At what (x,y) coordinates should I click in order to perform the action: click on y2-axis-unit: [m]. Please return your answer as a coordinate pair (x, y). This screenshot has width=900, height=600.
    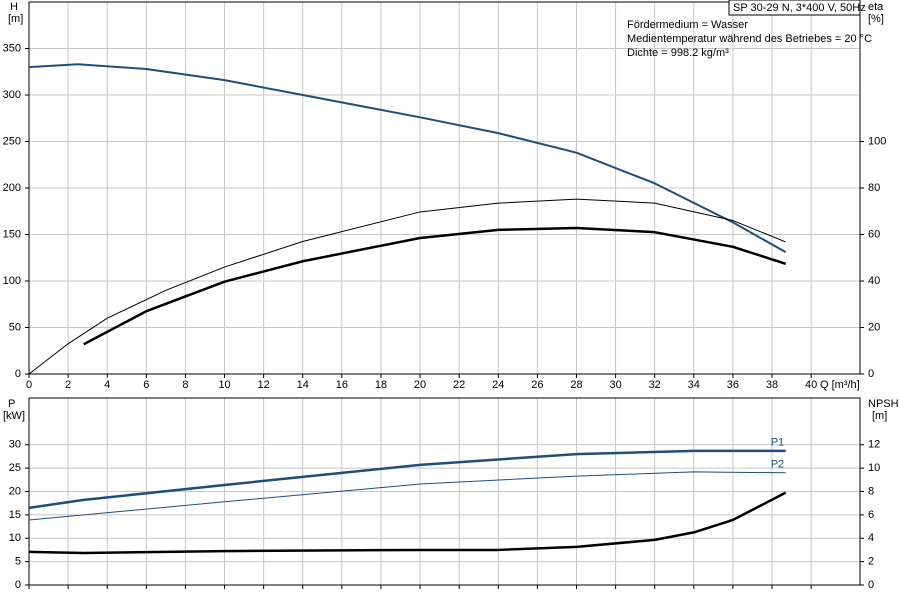
    Looking at the image, I should click on (879, 416).